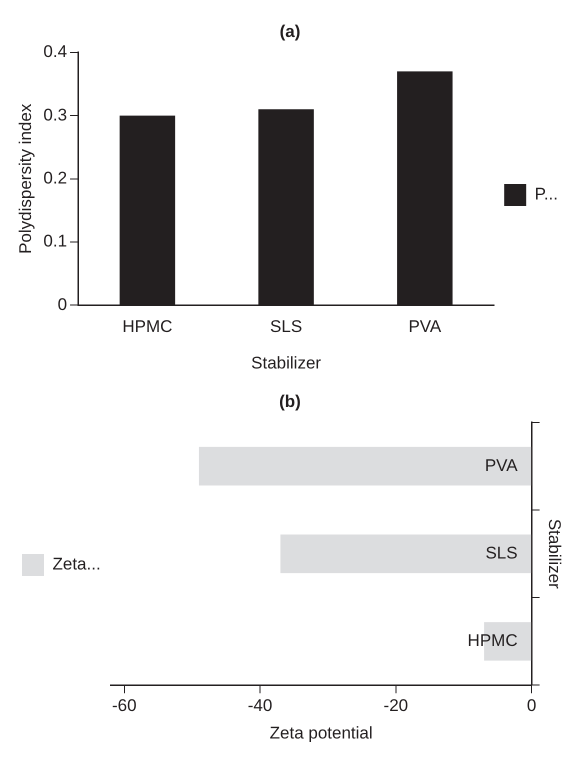 The height and width of the screenshot is (765, 579). What do you see at coordinates (290, 31) in the screenshot?
I see `chart-title: (a)` at bounding box center [290, 31].